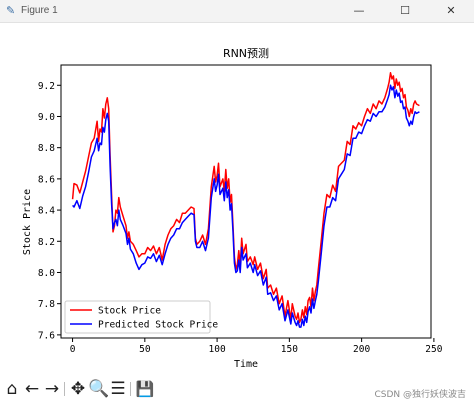 This screenshot has height=402, width=474. I want to click on x-tick-label: 150, so click(289, 349).